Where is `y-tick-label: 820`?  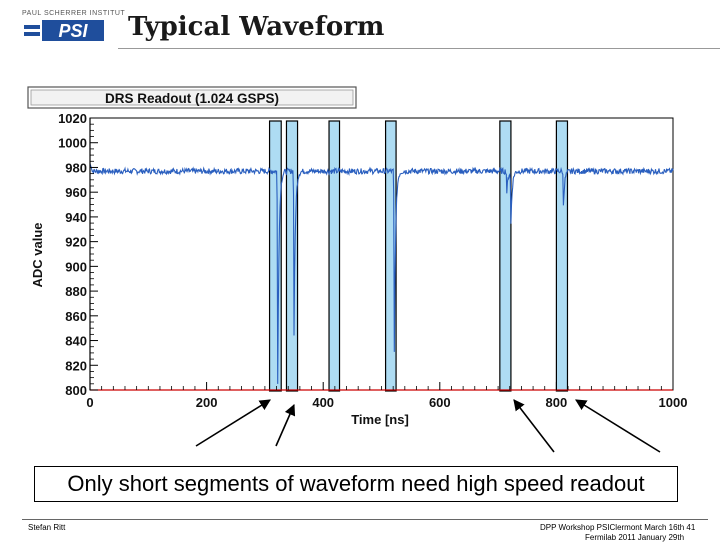 y-tick-label: 820 is located at coordinates (76, 365).